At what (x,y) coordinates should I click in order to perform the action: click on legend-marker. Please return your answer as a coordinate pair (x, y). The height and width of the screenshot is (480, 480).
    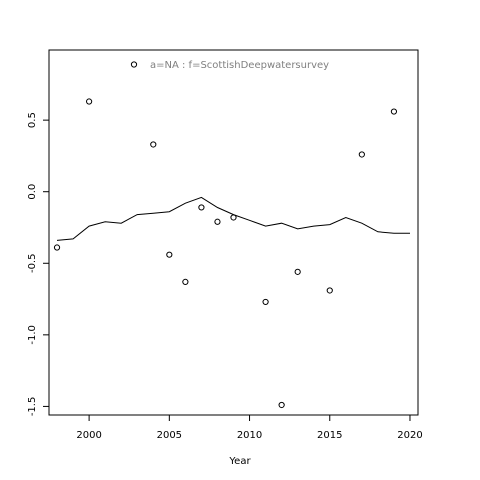
    Looking at the image, I should click on (134, 64).